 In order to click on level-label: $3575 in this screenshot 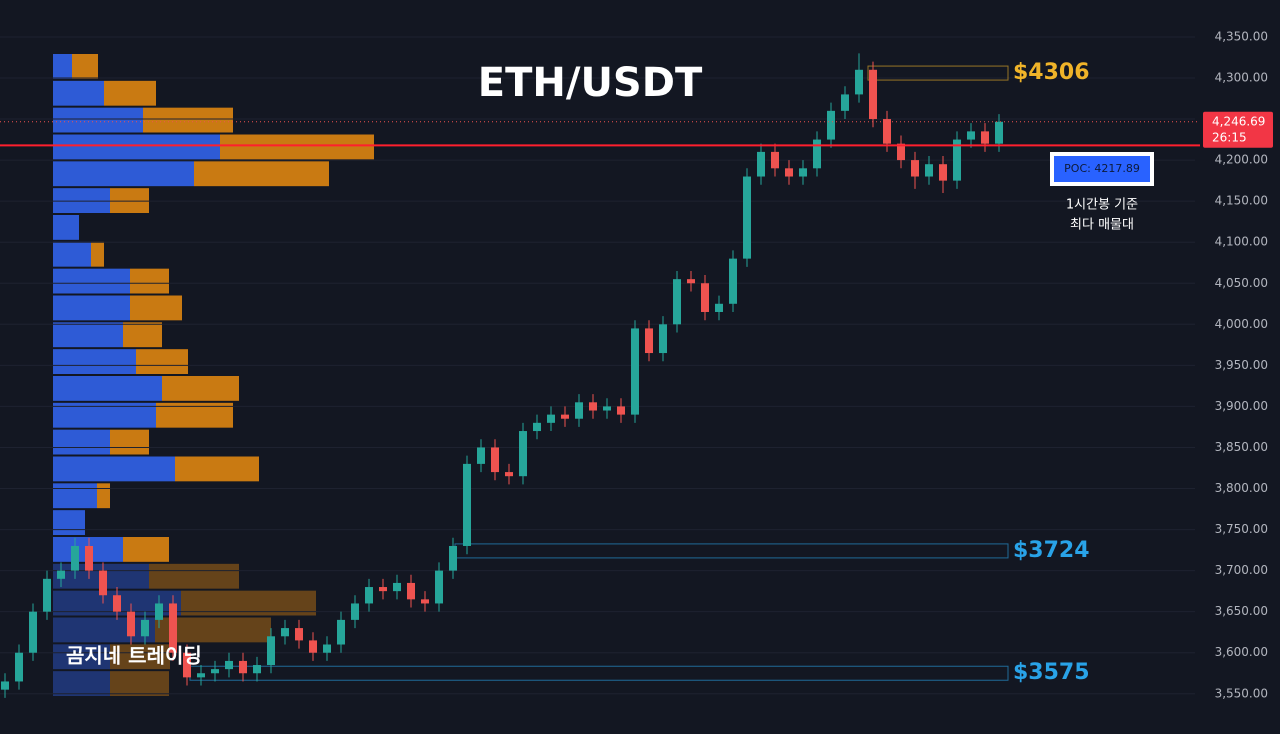, I will do `click(1051, 672)`.